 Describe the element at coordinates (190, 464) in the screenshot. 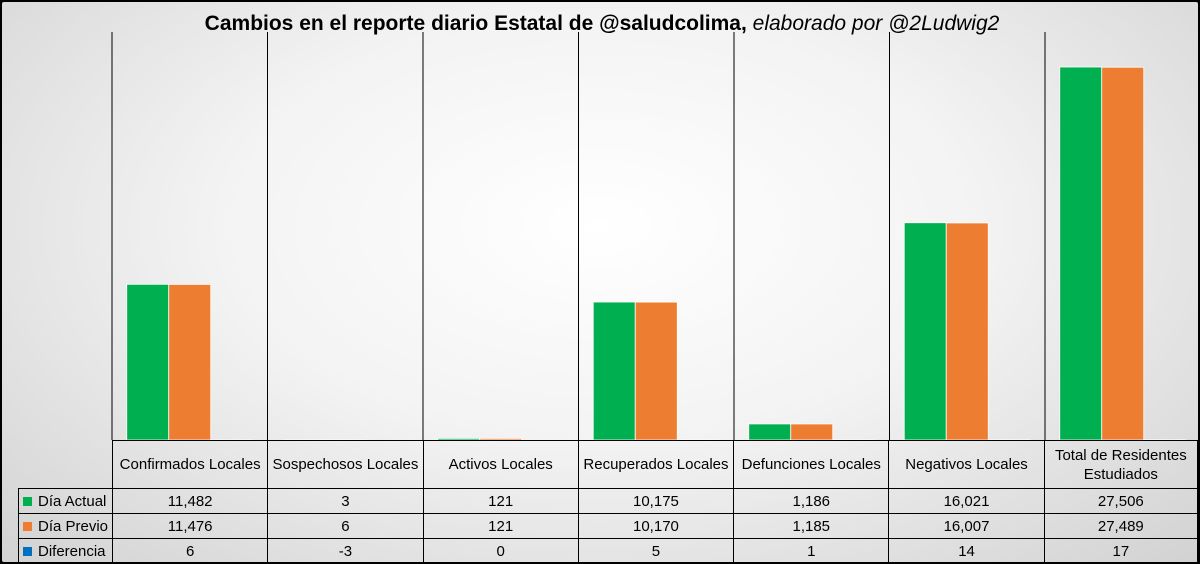

I see `category-label: Confirmados Locales` at that location.